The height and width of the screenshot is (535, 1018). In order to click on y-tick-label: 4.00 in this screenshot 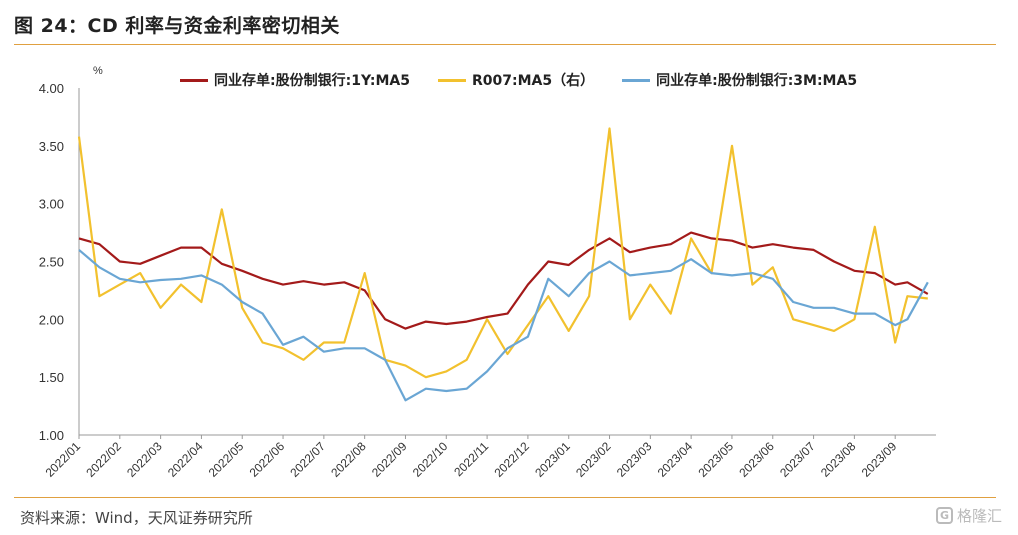, I will do `click(51, 88)`.